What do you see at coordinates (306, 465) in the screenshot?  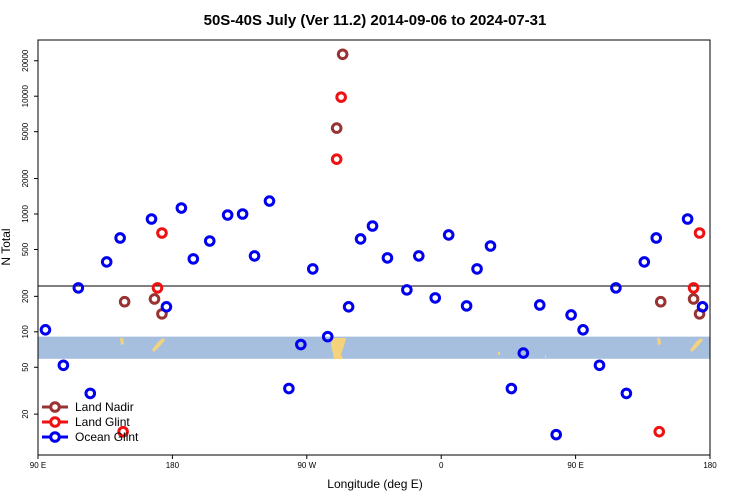 I see `x-tick-label: 90 W` at bounding box center [306, 465].